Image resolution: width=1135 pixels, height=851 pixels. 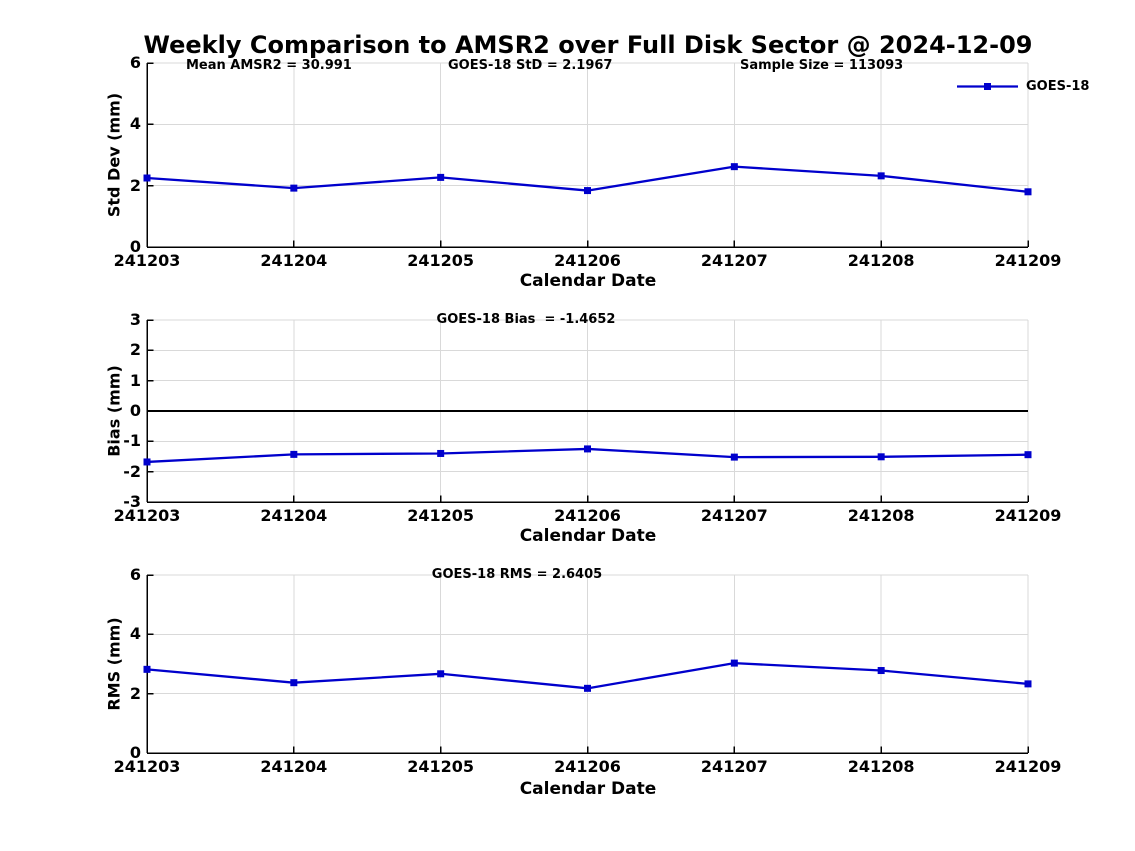 I want to click on annotation-goes18-bias: GOES-18 Bias = -1.4652, so click(x=526, y=319).